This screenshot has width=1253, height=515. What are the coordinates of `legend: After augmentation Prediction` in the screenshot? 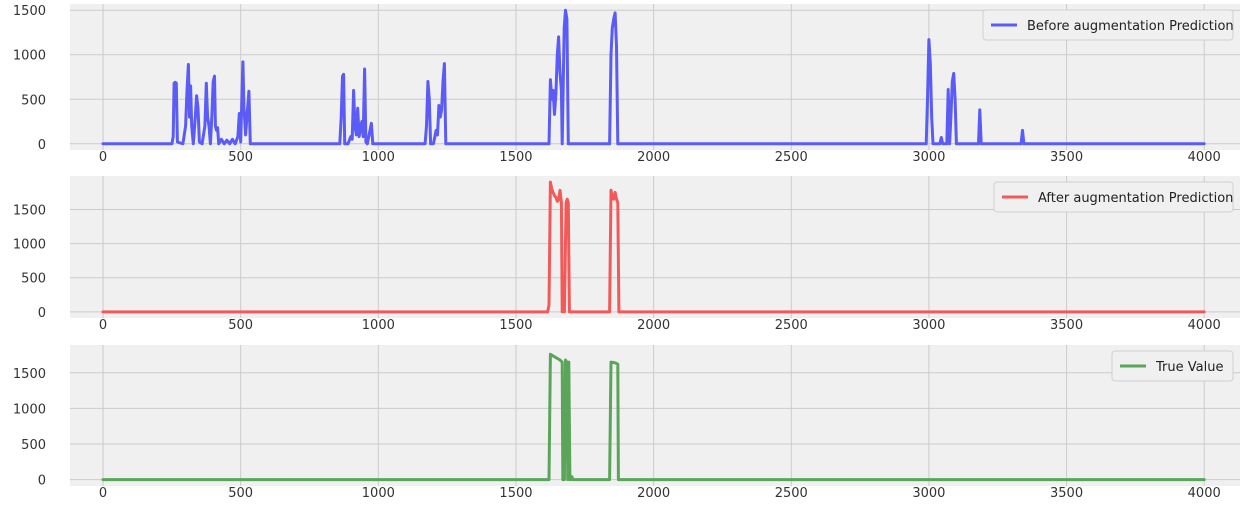 It's located at (1113, 197).